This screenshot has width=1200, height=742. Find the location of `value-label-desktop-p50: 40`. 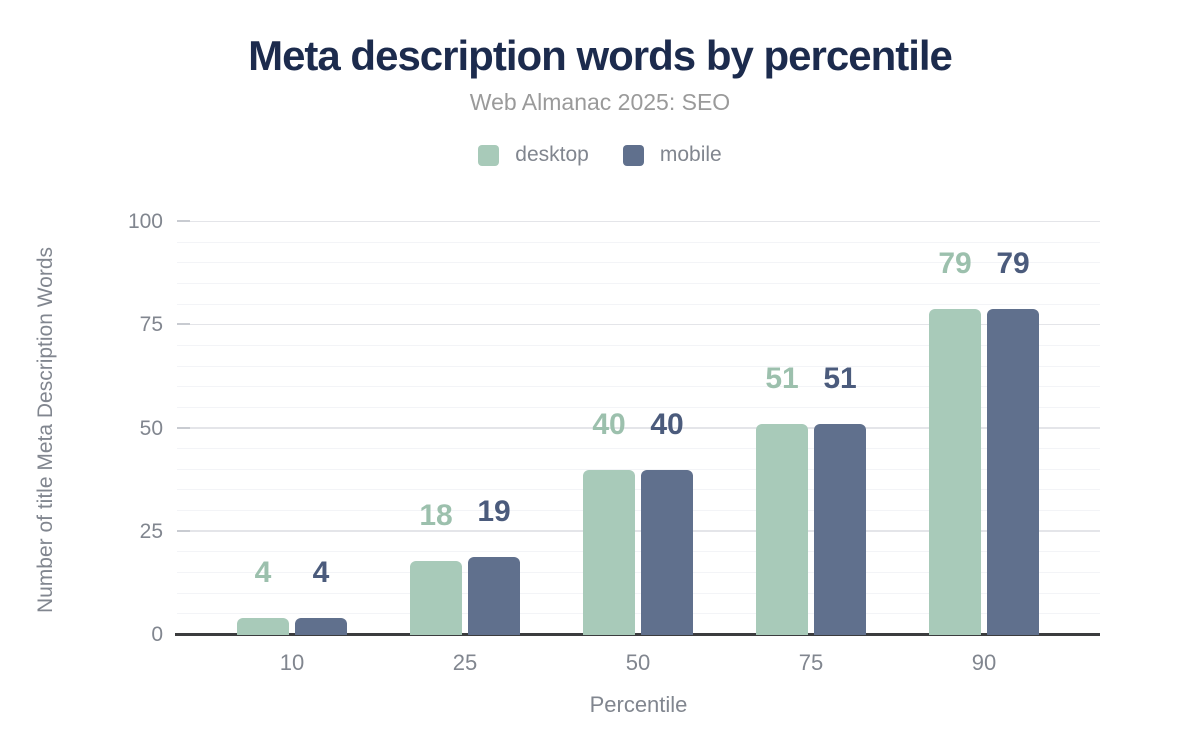

value-label-desktop-p50: 40 is located at coordinates (609, 424).